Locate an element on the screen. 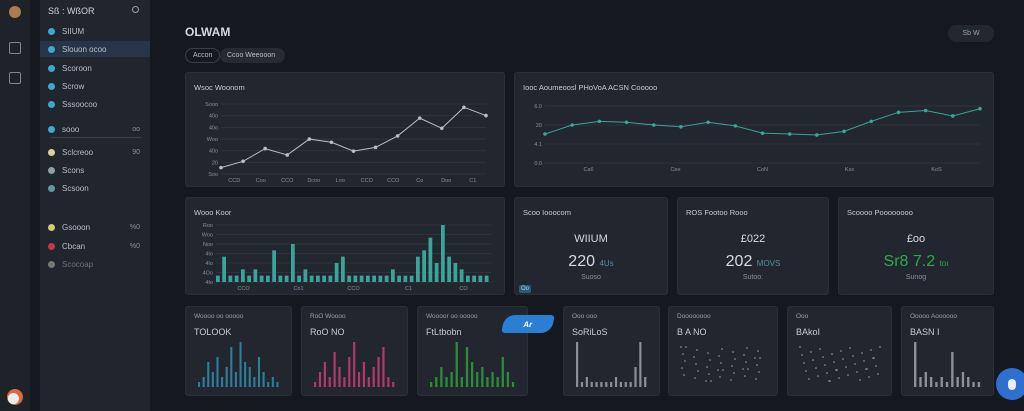 The height and width of the screenshot is (411, 1024). ai-badge: Ar is located at coordinates (528, 324).